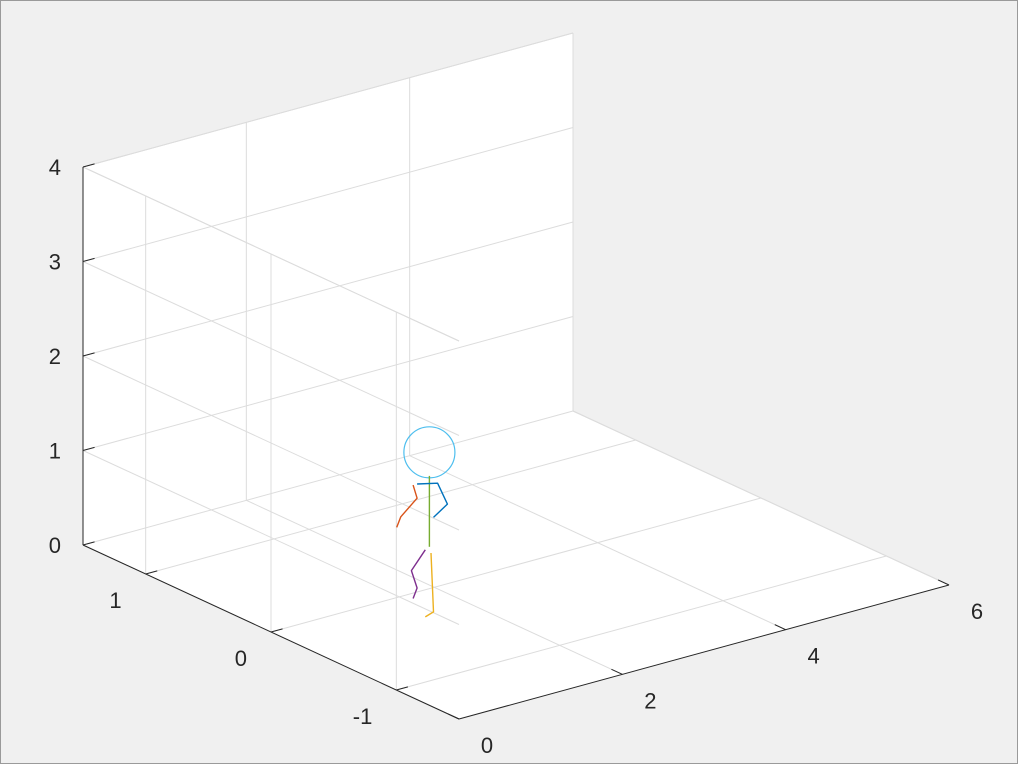 Image resolution: width=1018 pixels, height=764 pixels. What do you see at coordinates (363, 716) in the screenshot?
I see `y-tick-label: -1` at bounding box center [363, 716].